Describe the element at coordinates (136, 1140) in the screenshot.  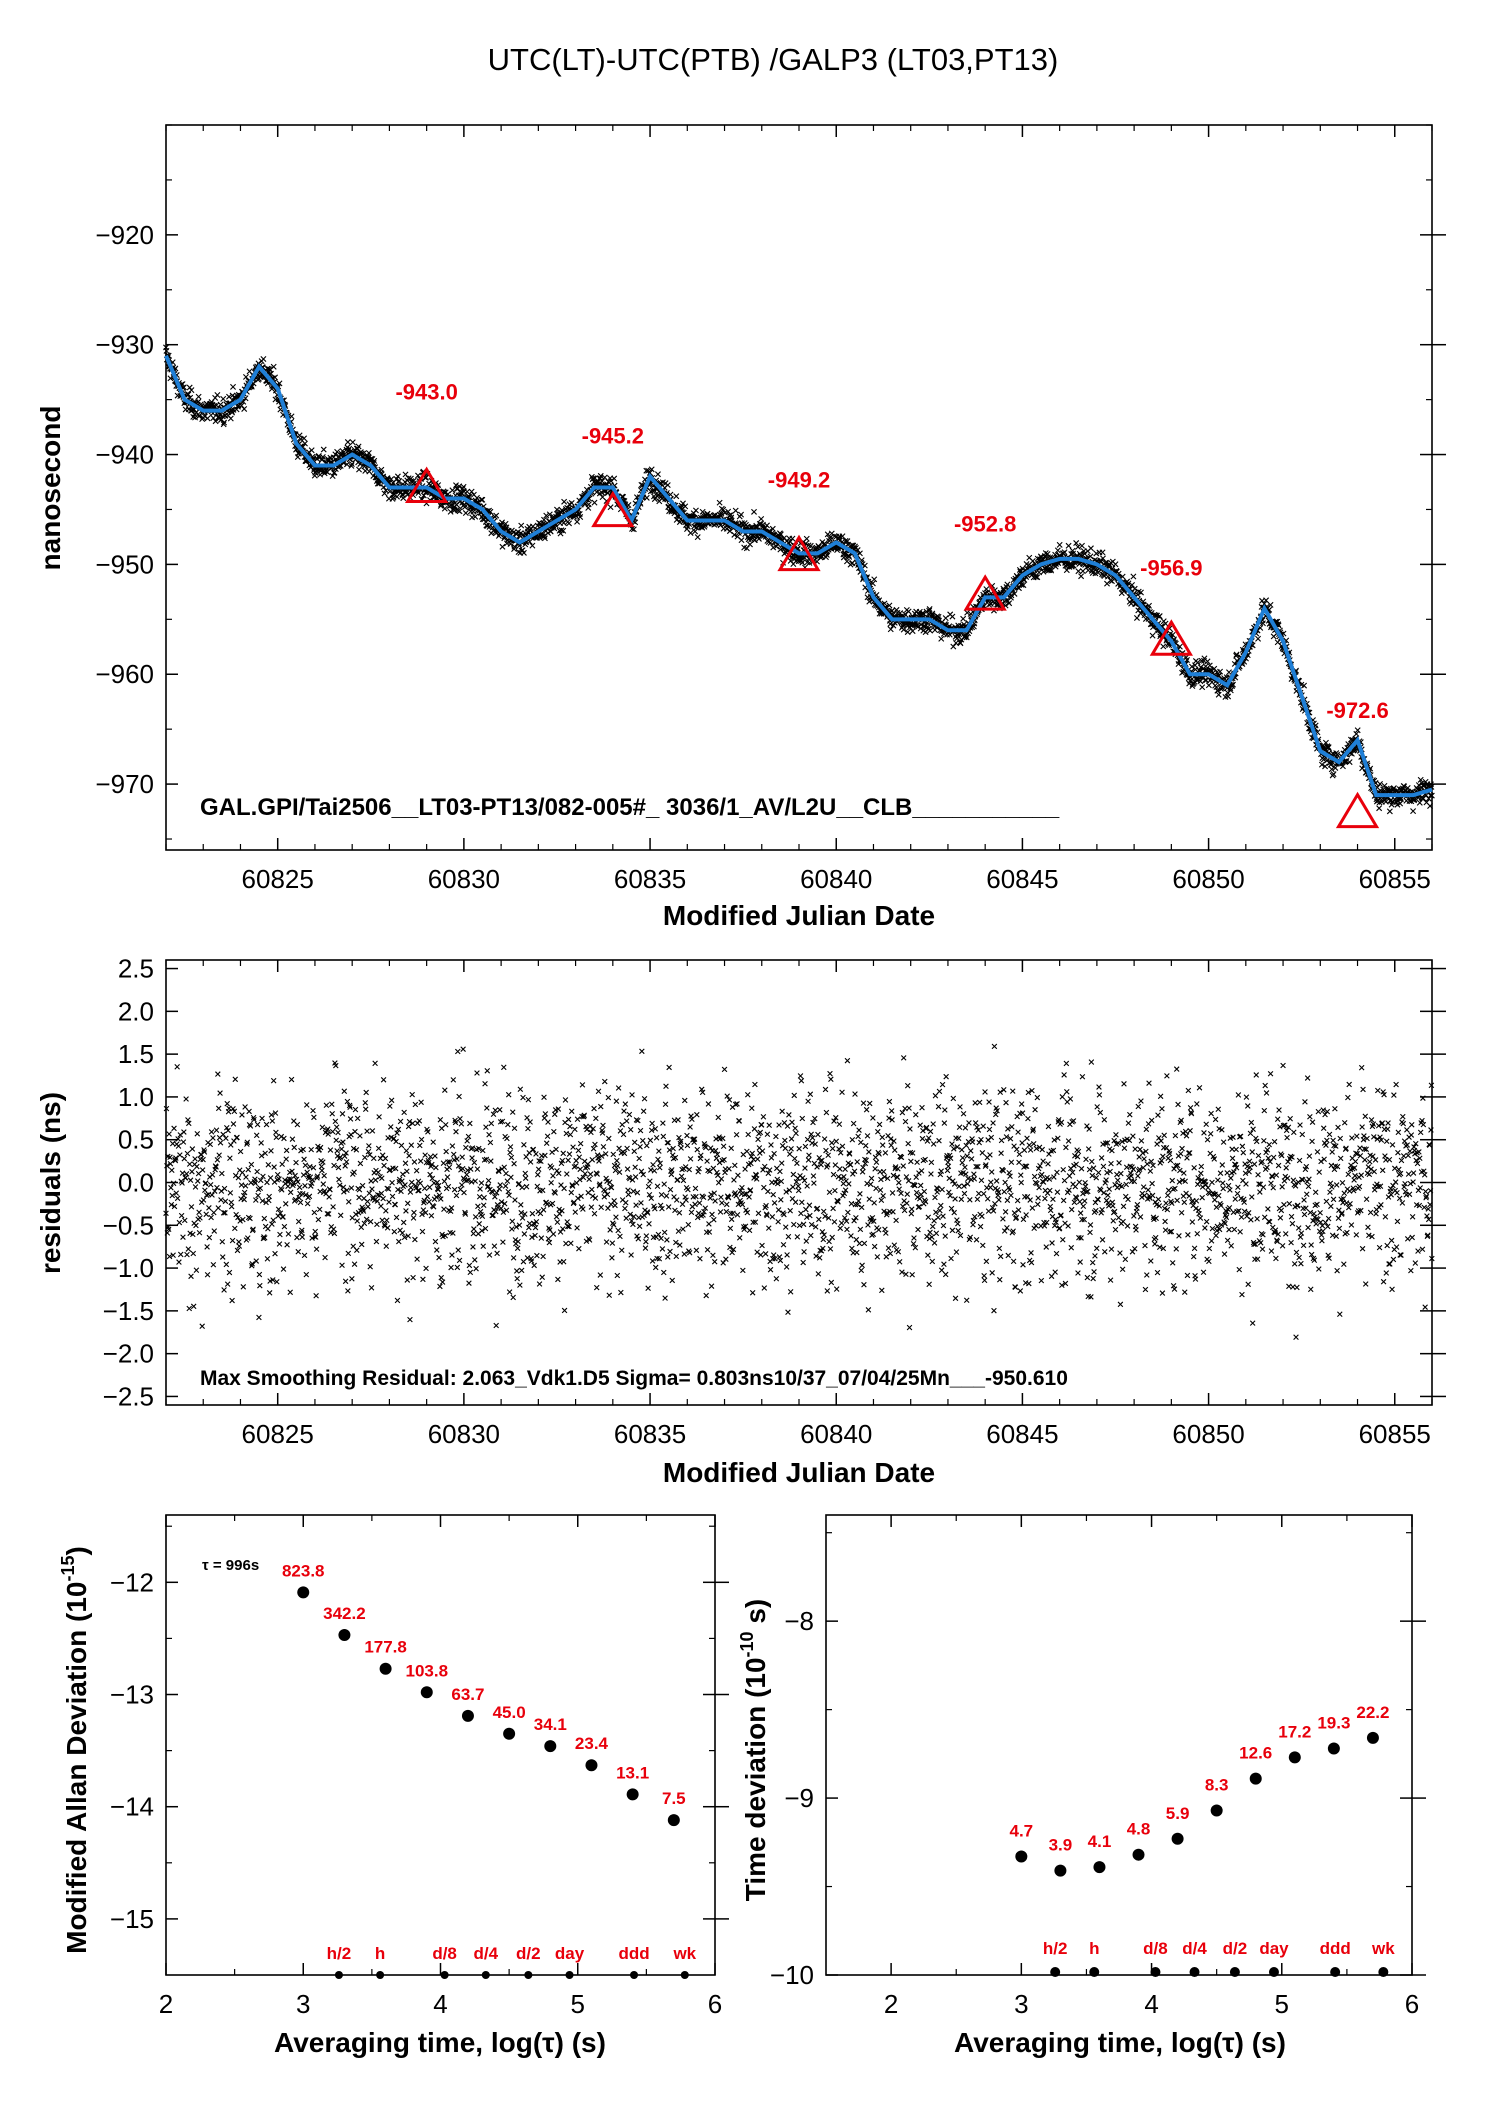
I see `y-tick-label: 0.5` at that location.